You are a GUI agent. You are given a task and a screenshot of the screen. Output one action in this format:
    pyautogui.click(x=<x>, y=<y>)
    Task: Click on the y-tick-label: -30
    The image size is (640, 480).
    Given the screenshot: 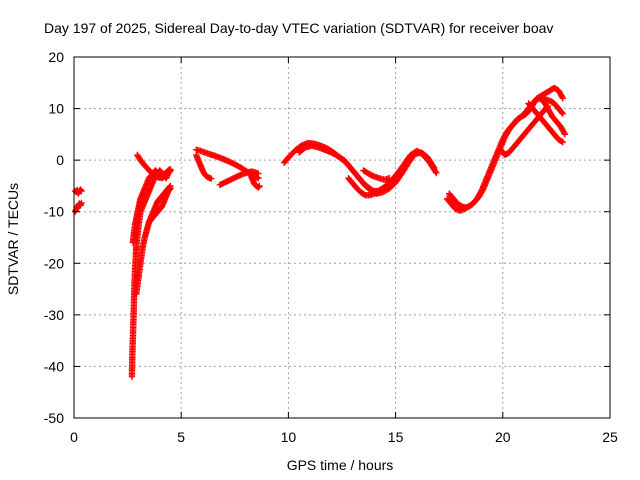 What is the action you would take?
    pyautogui.click(x=54, y=315)
    